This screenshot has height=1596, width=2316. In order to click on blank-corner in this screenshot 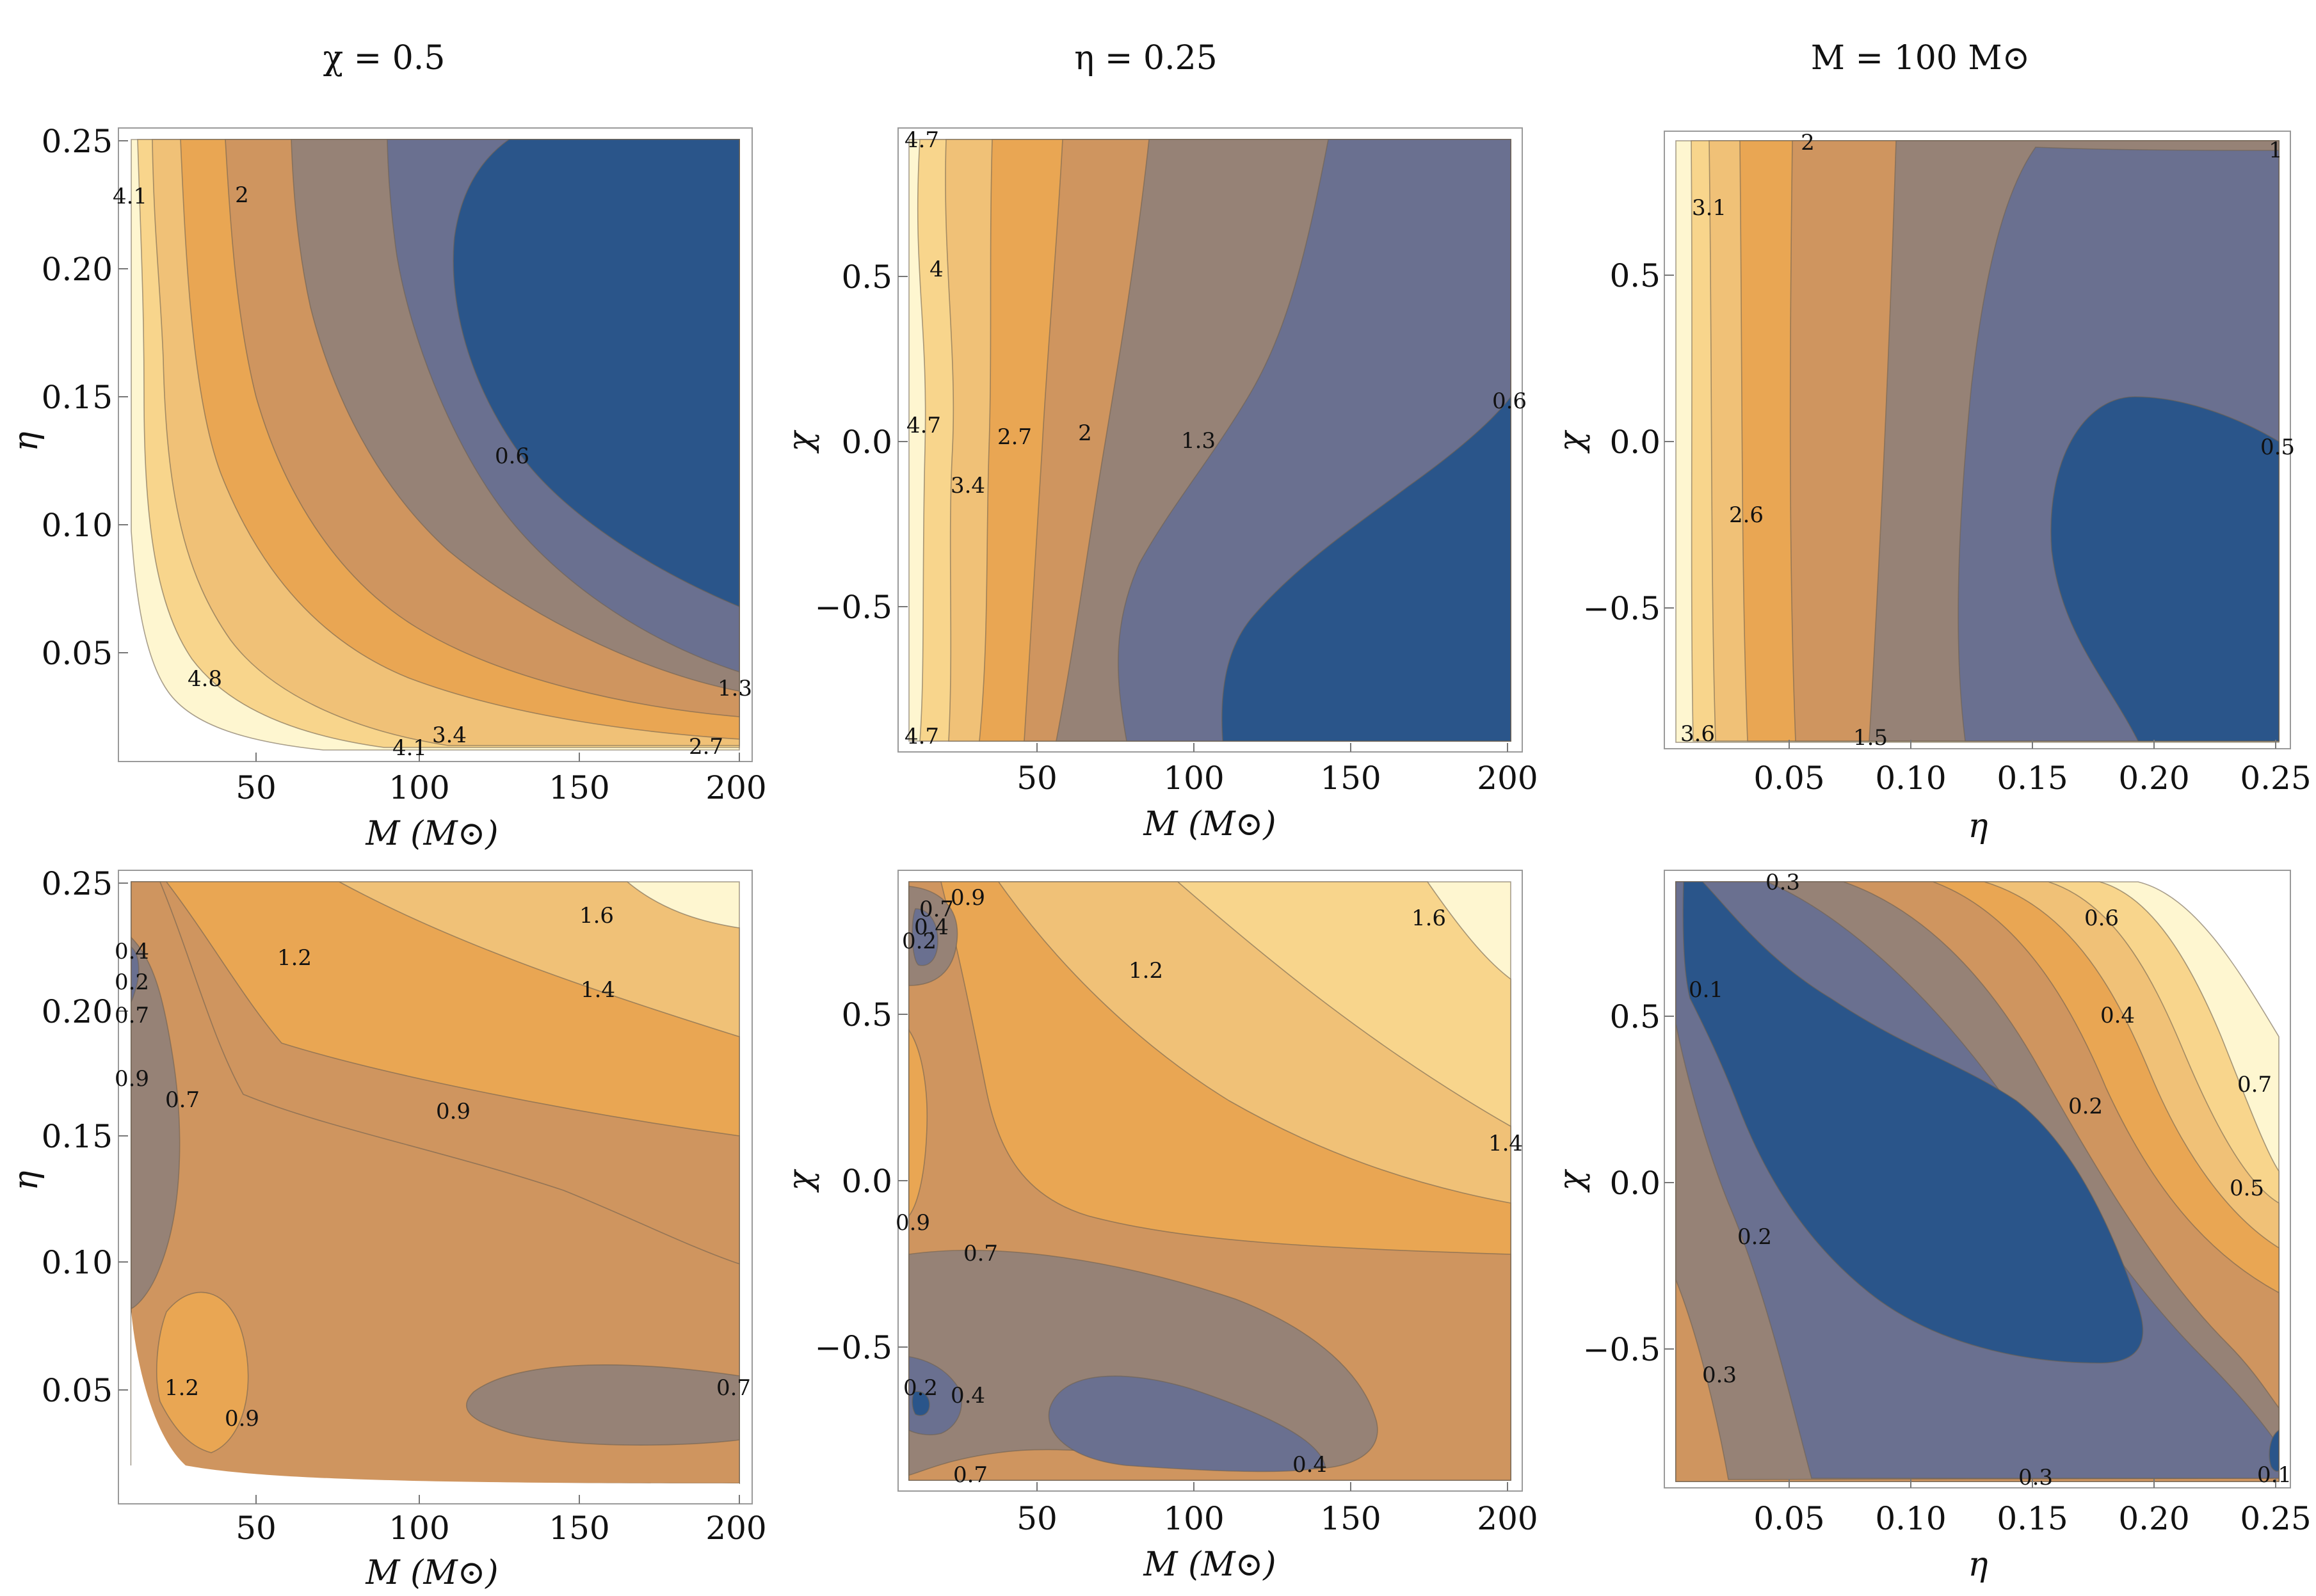, I will do `click(433, 1400)`.